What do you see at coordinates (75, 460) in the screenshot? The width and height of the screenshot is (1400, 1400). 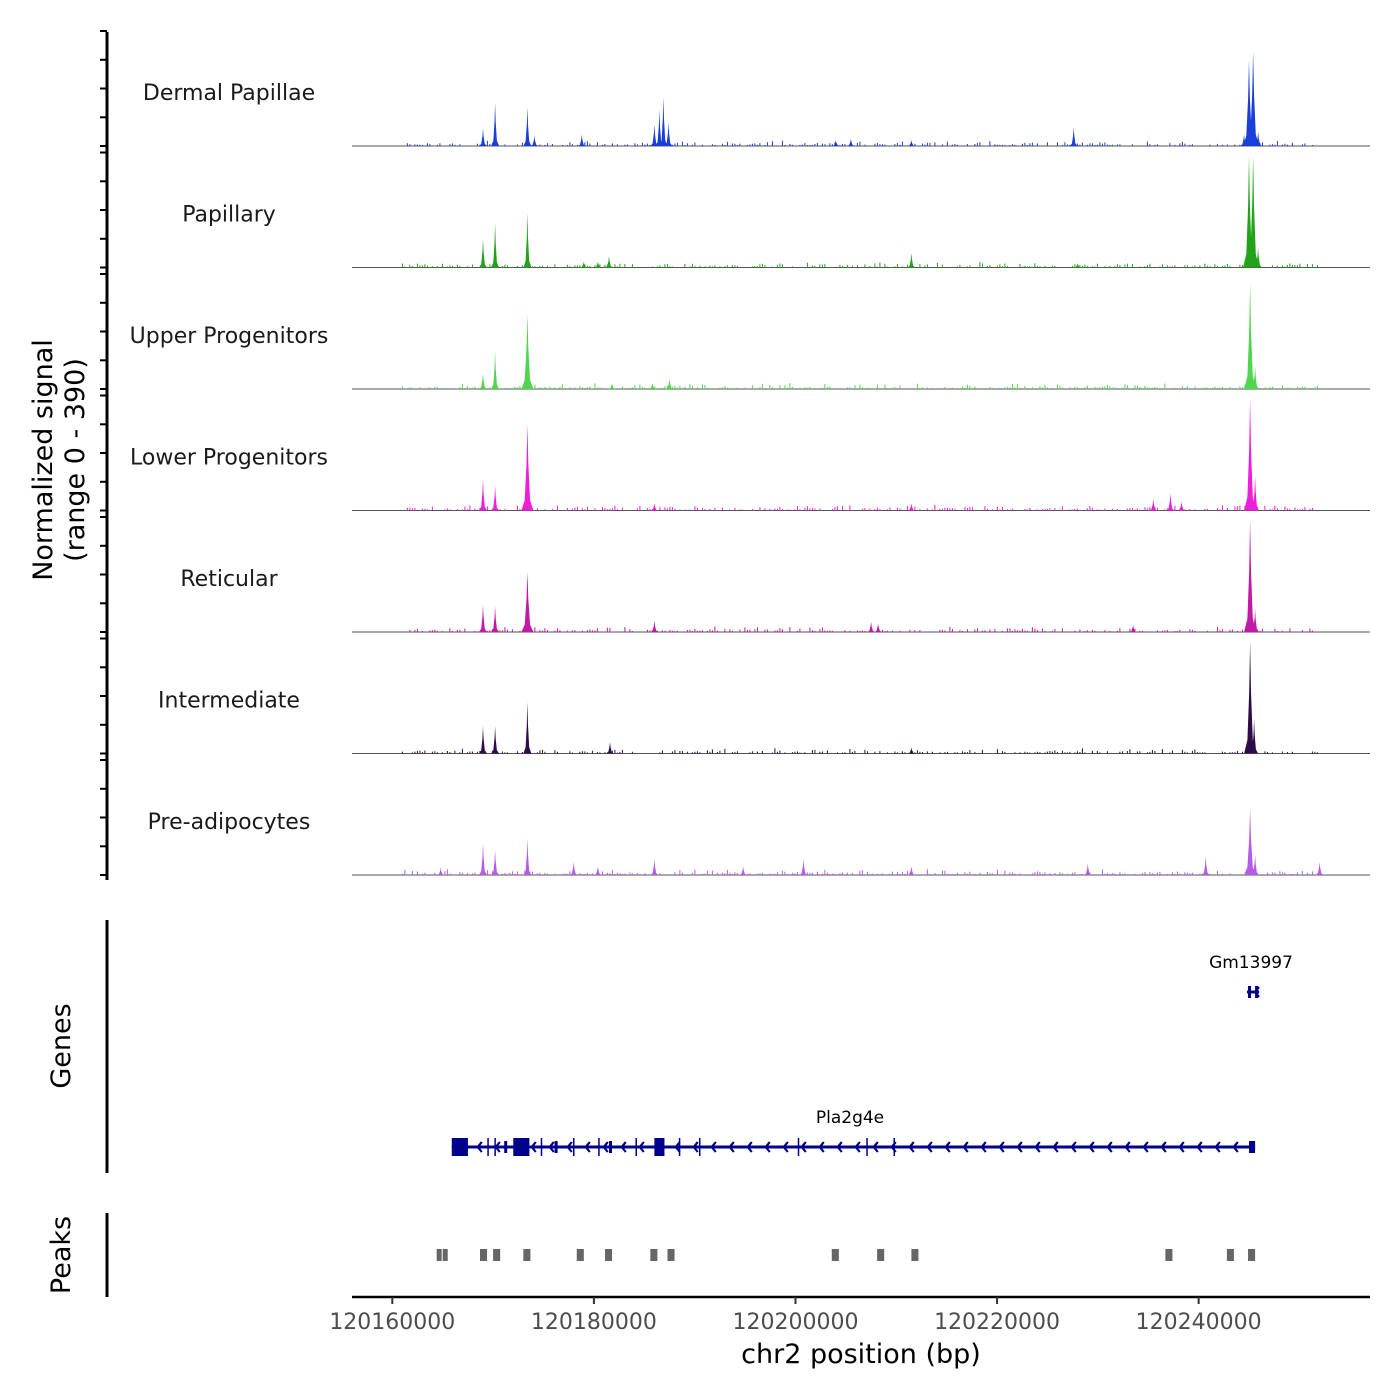 I see `y-axis-label-line2: (range 0 - 390)` at bounding box center [75, 460].